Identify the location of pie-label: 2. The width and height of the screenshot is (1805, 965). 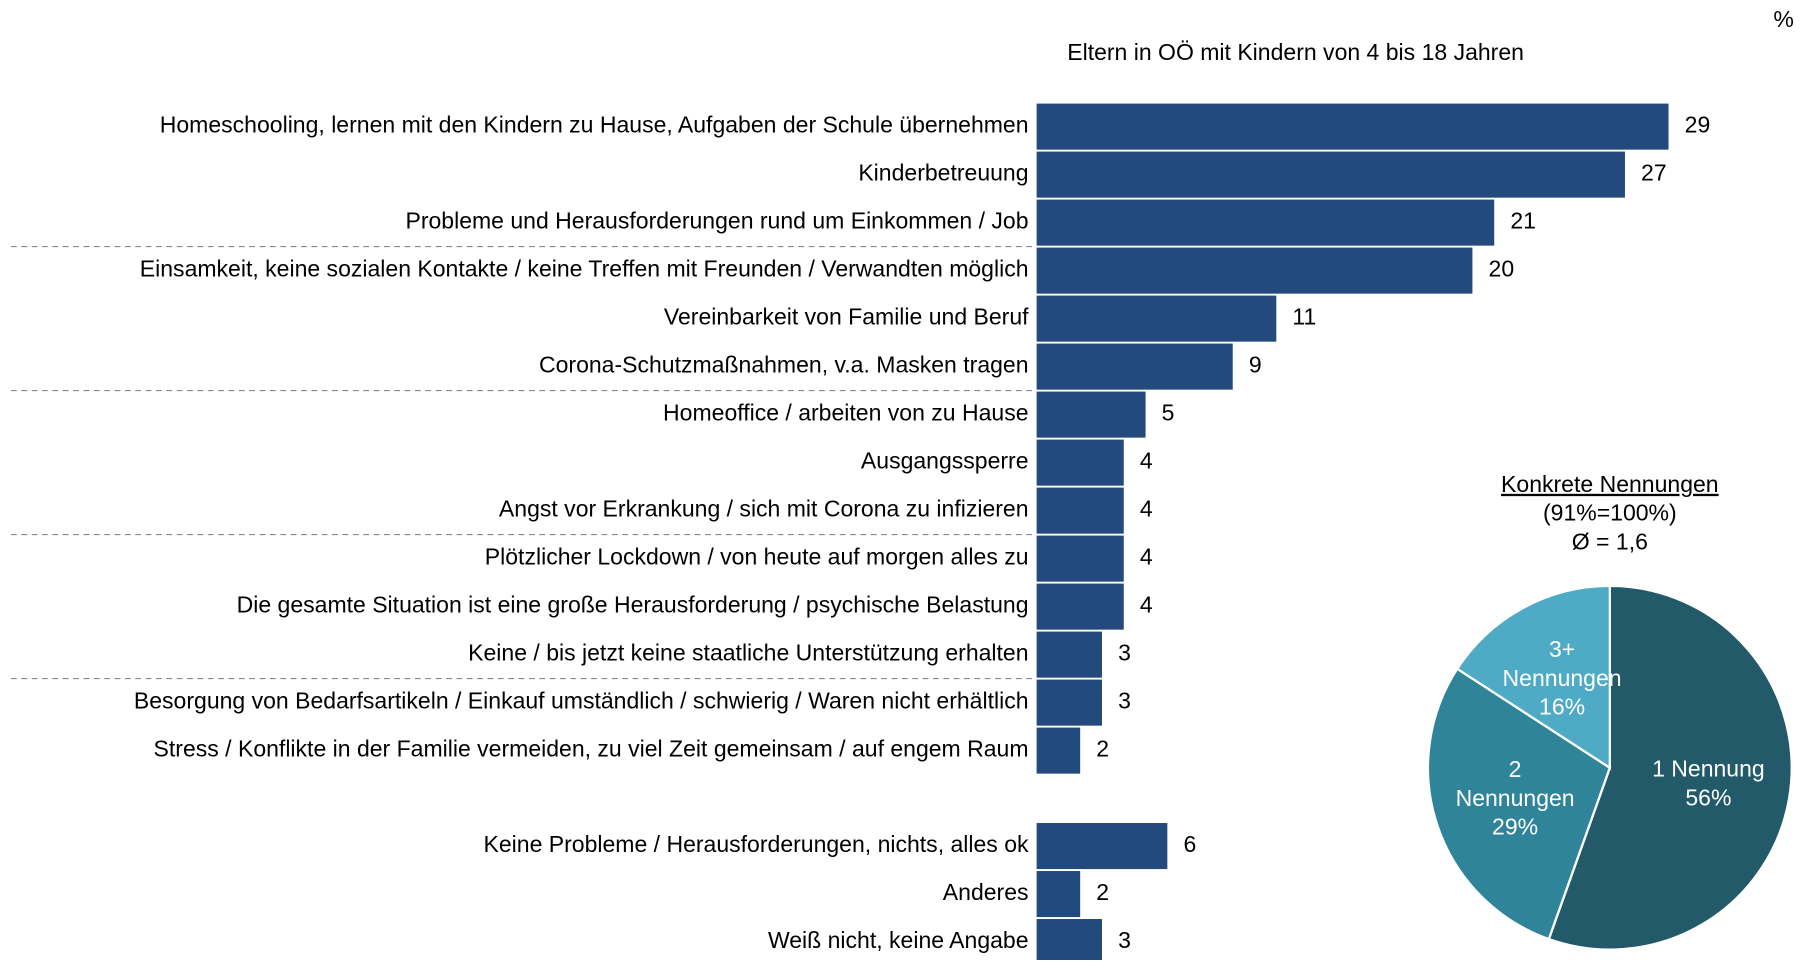
(1515, 769).